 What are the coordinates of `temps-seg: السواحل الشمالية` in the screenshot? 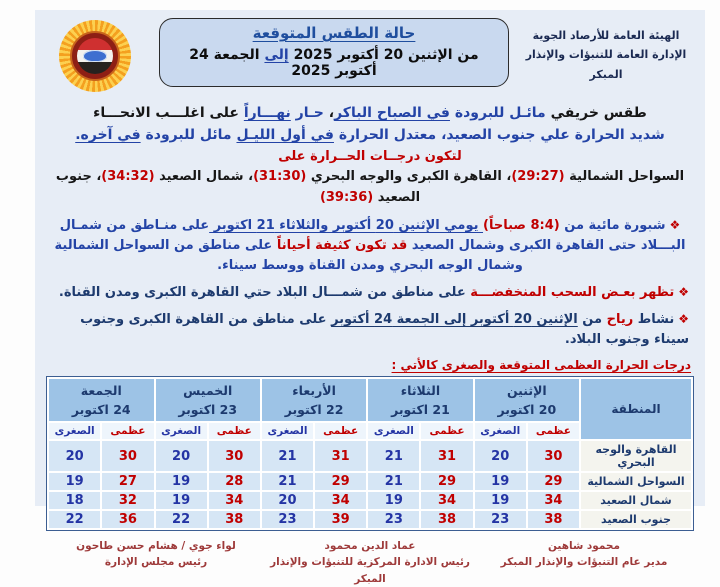 It's located at (624, 176).